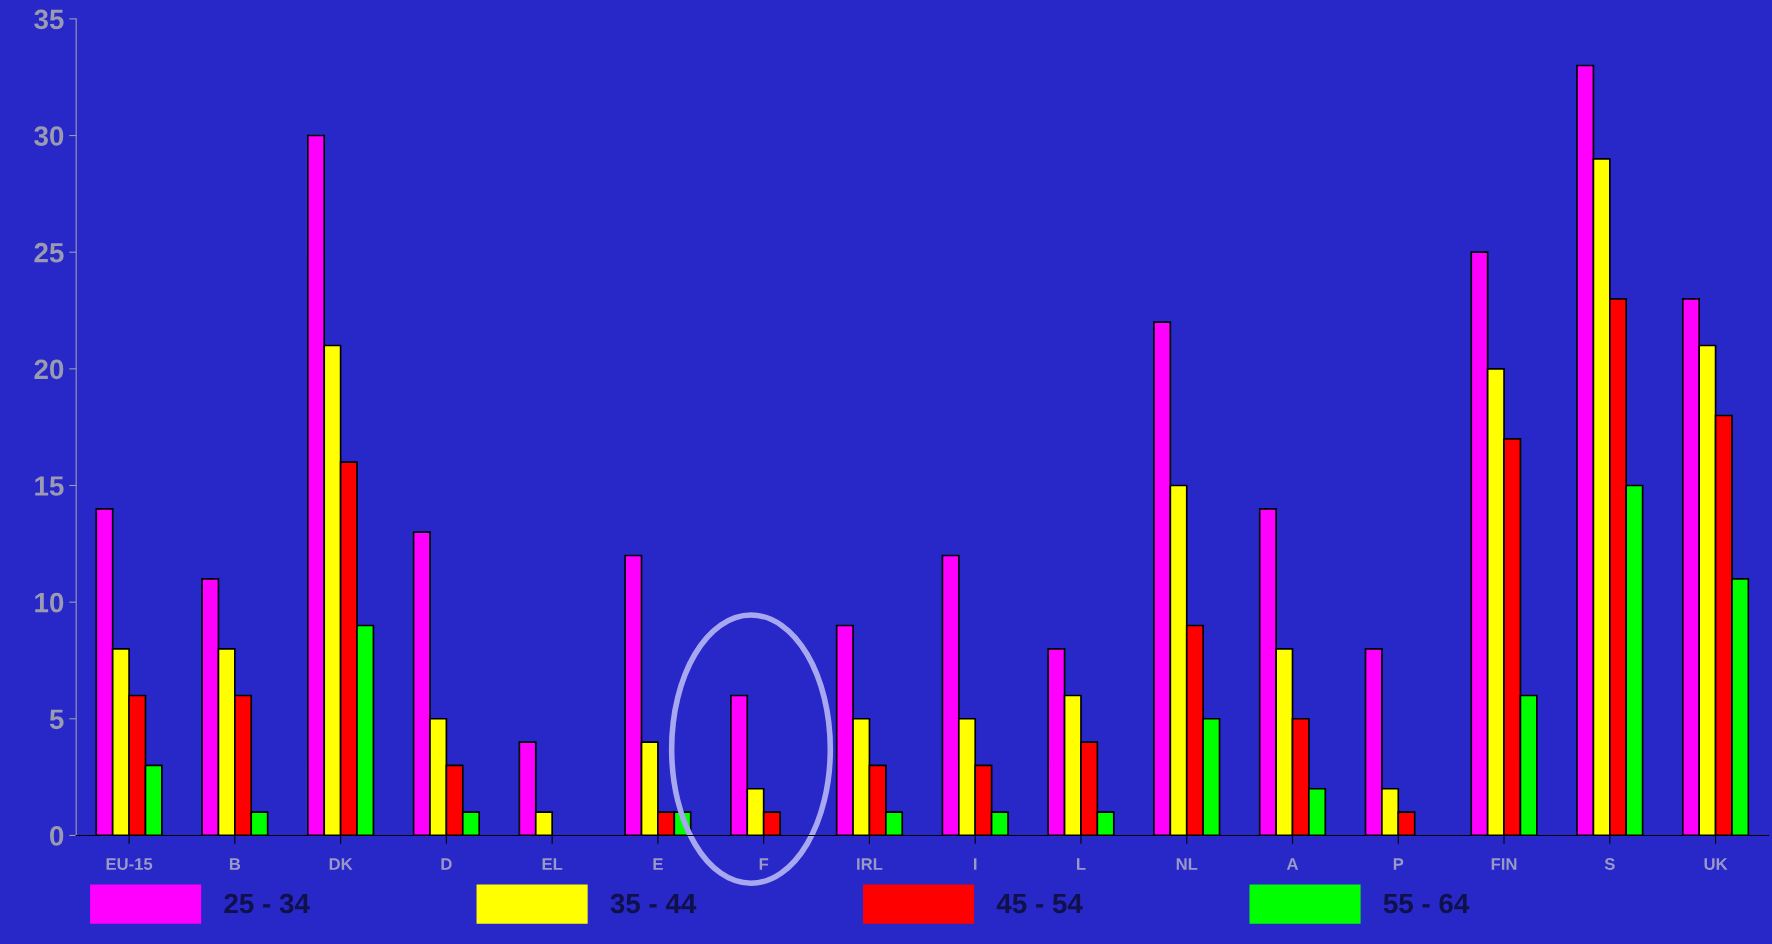 This screenshot has height=944, width=1772. Describe the element at coordinates (975, 864) in the screenshot. I see `x-tick-label: I` at that location.